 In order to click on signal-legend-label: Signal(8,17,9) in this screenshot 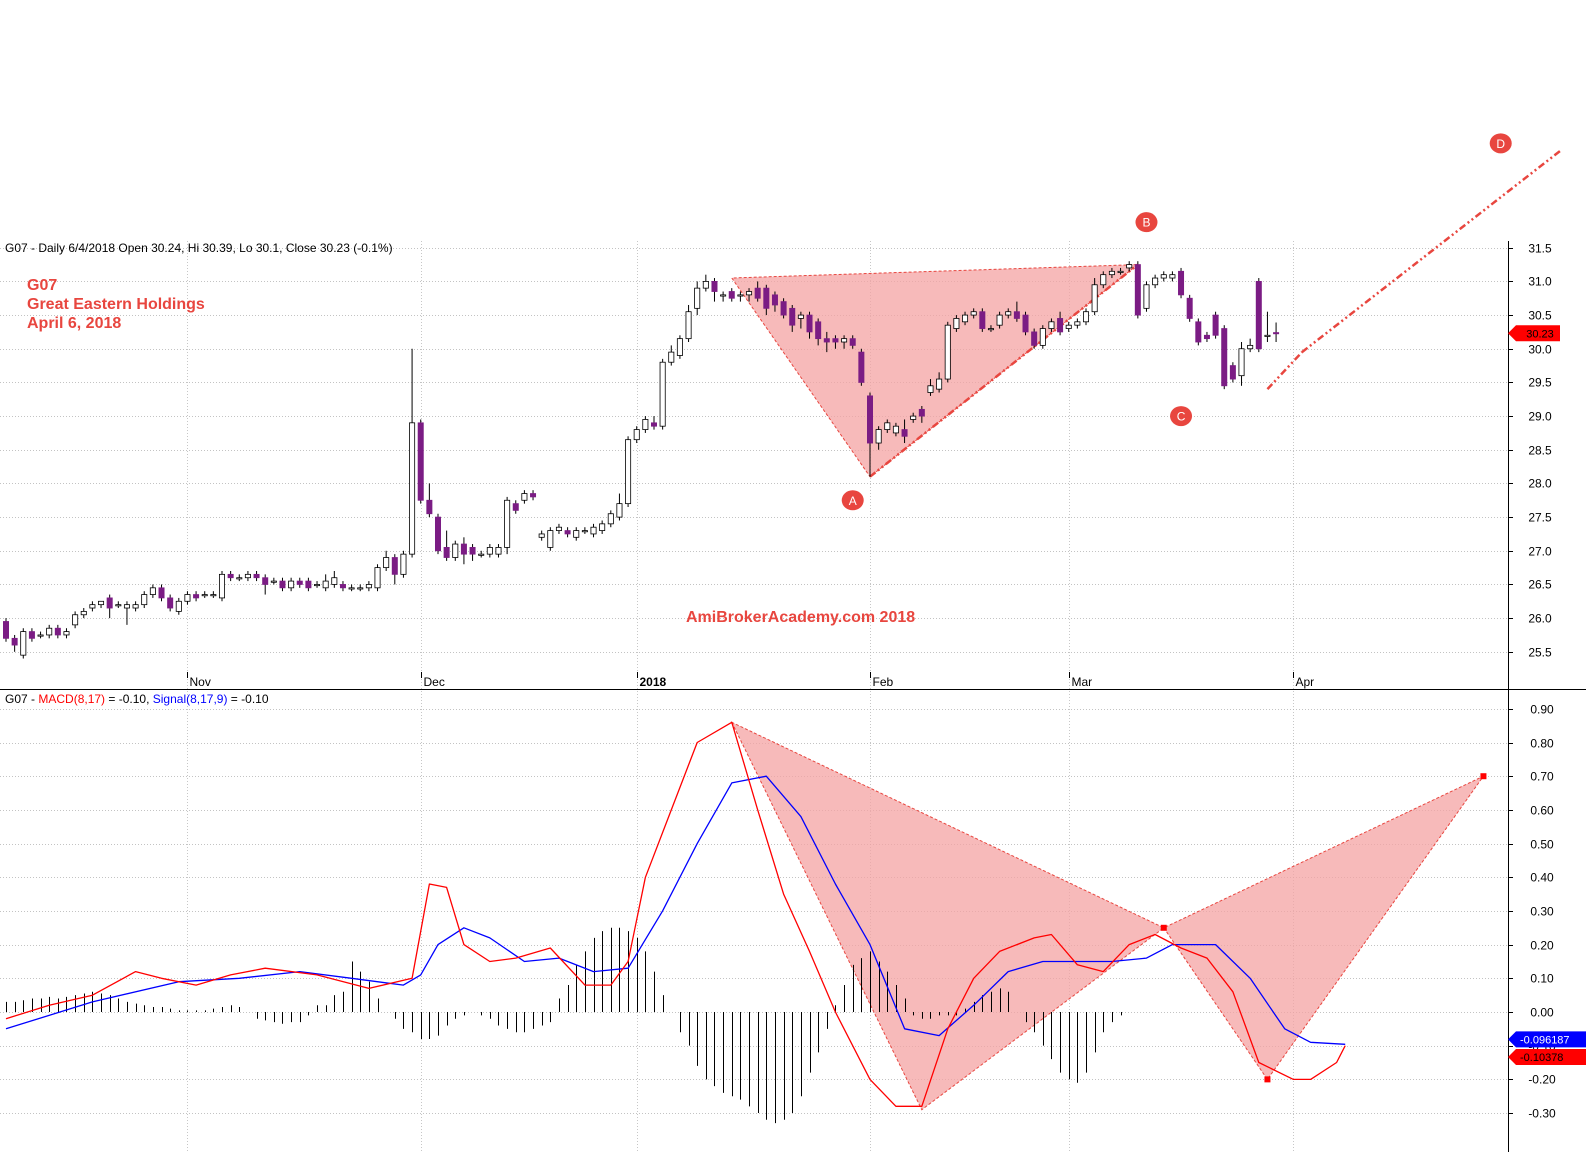, I will do `click(190, 699)`.